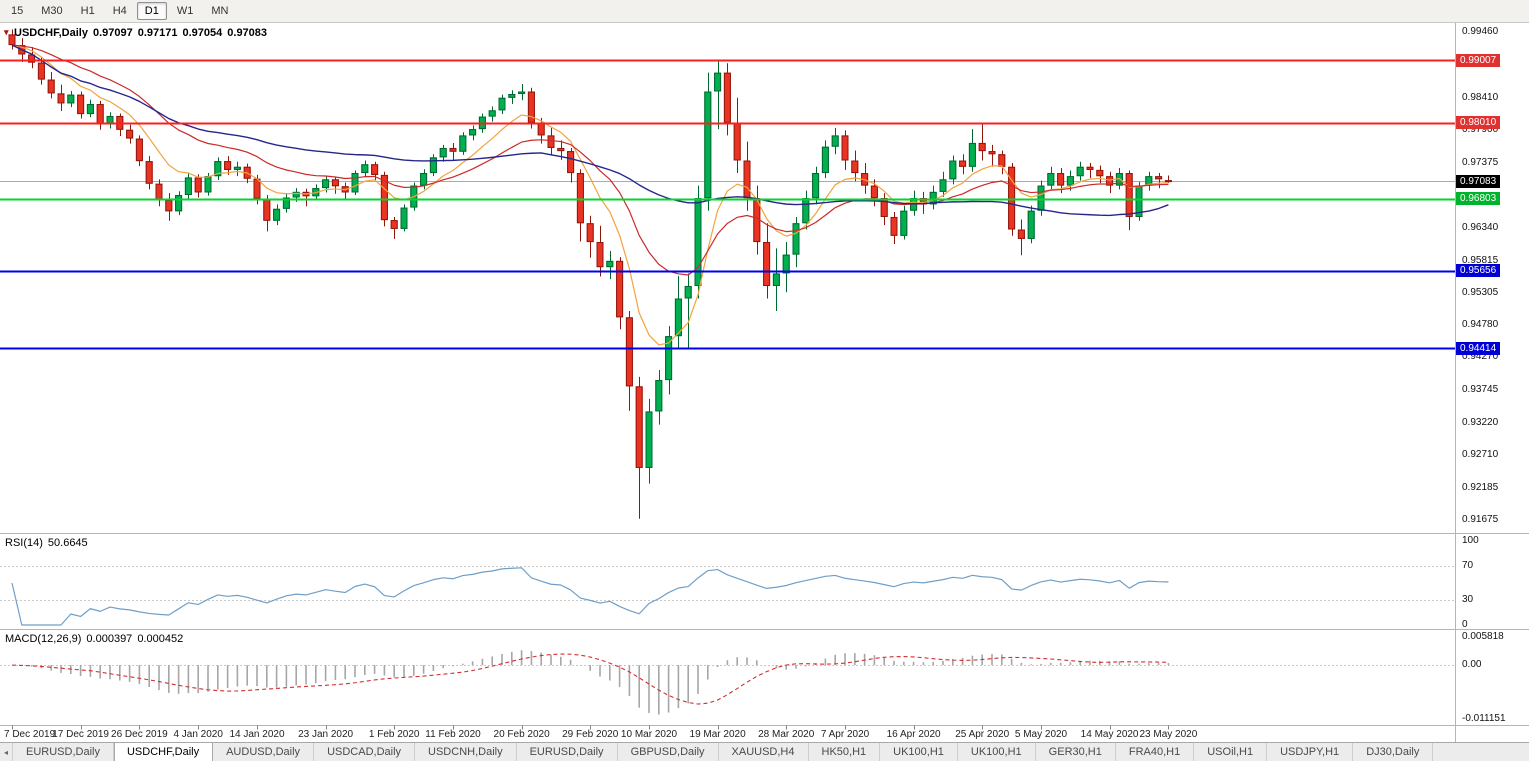 The width and height of the screenshot is (1529, 761). I want to click on ohlc-high: 0.97171, so click(157, 33).